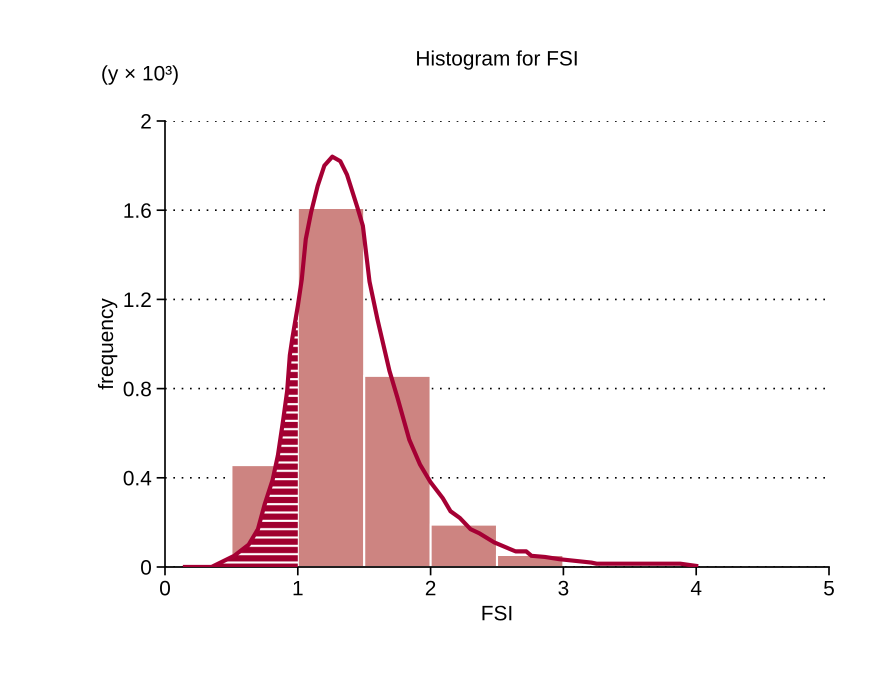 Image resolution: width=882 pixels, height=673 pixels. I want to click on x-tick-label: 1, so click(298, 588).